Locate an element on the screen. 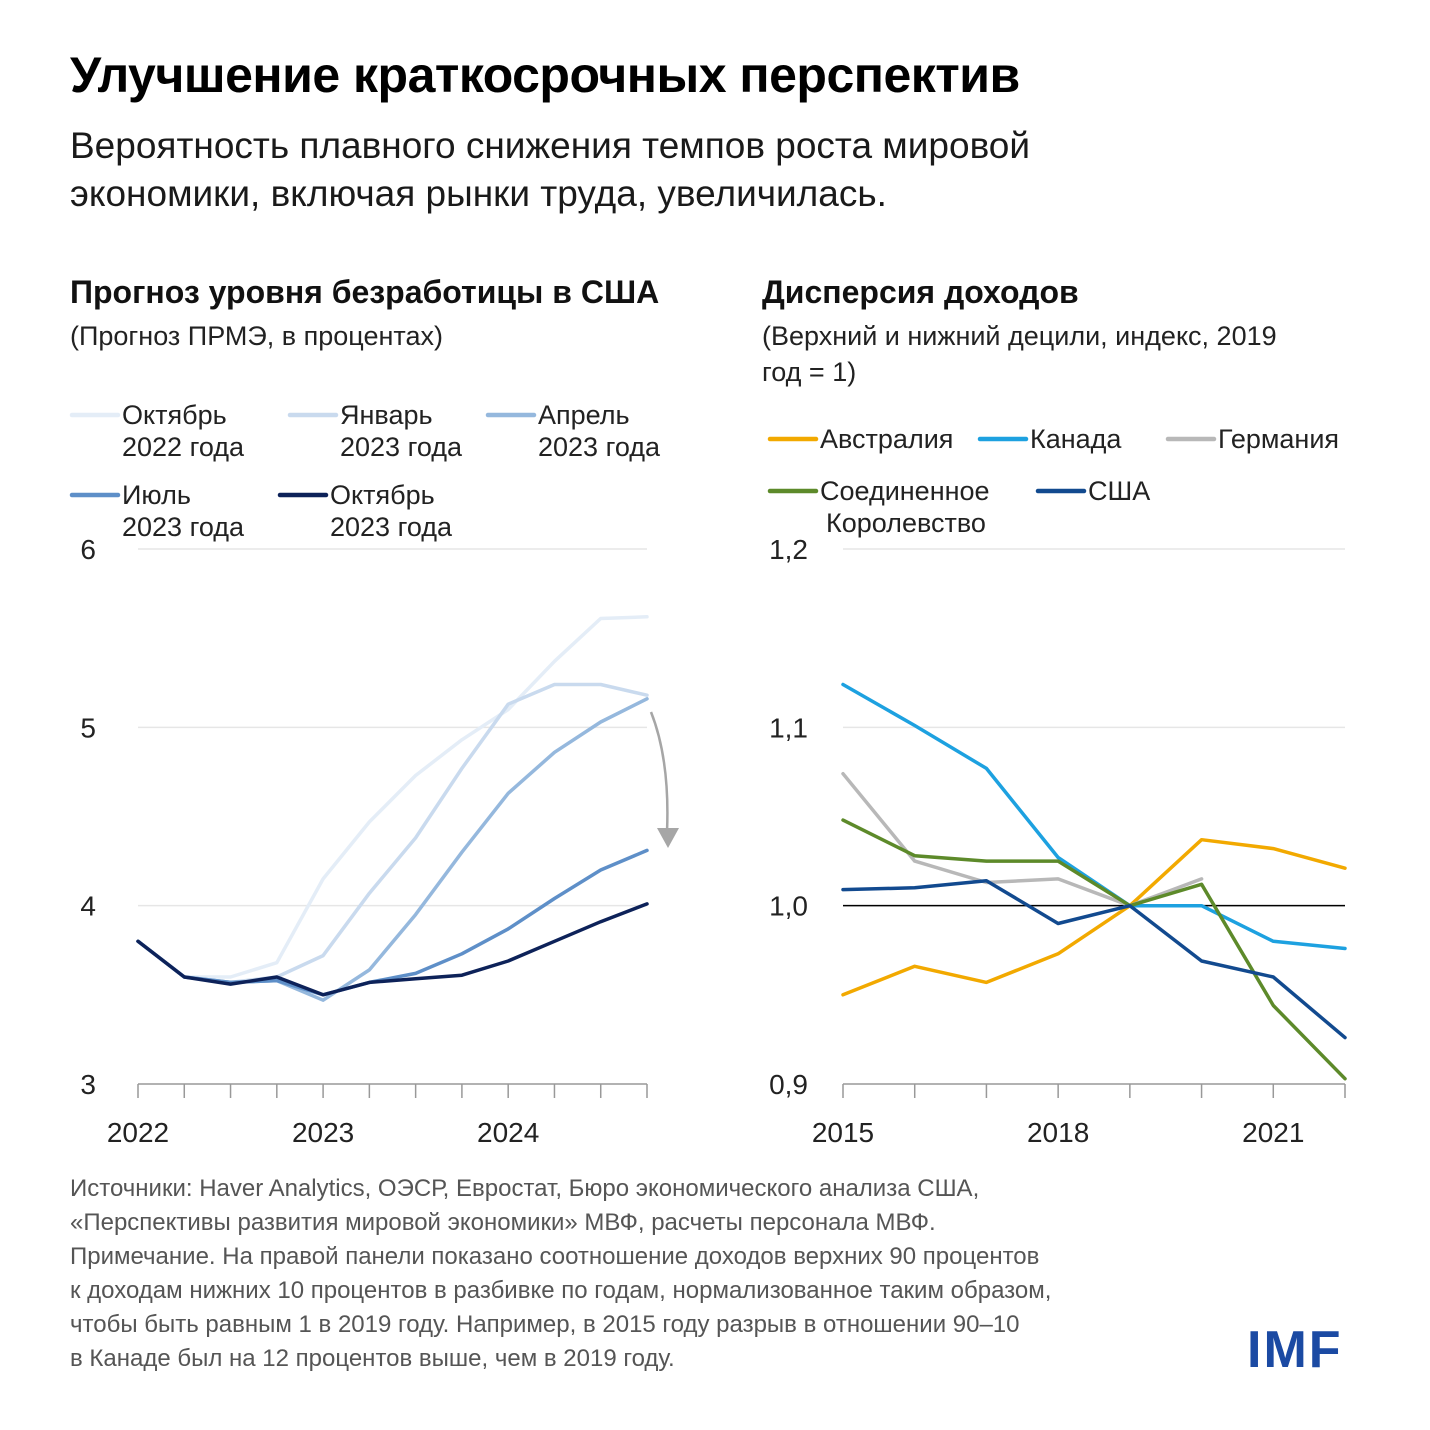 This screenshot has width=1430, height=1430. right-y-tick-label: 1,1 is located at coordinates (788, 727).